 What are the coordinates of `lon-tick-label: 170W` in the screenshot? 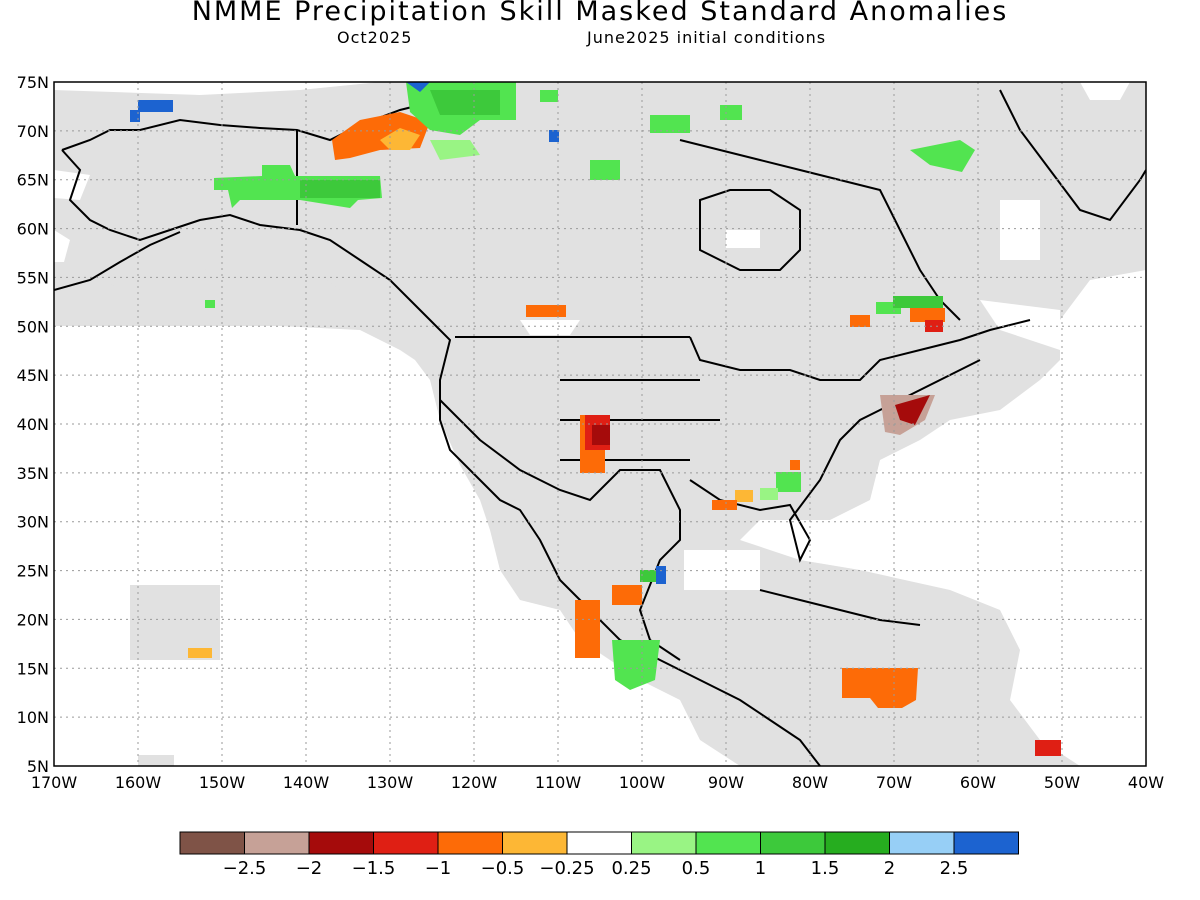 It's located at (54, 782).